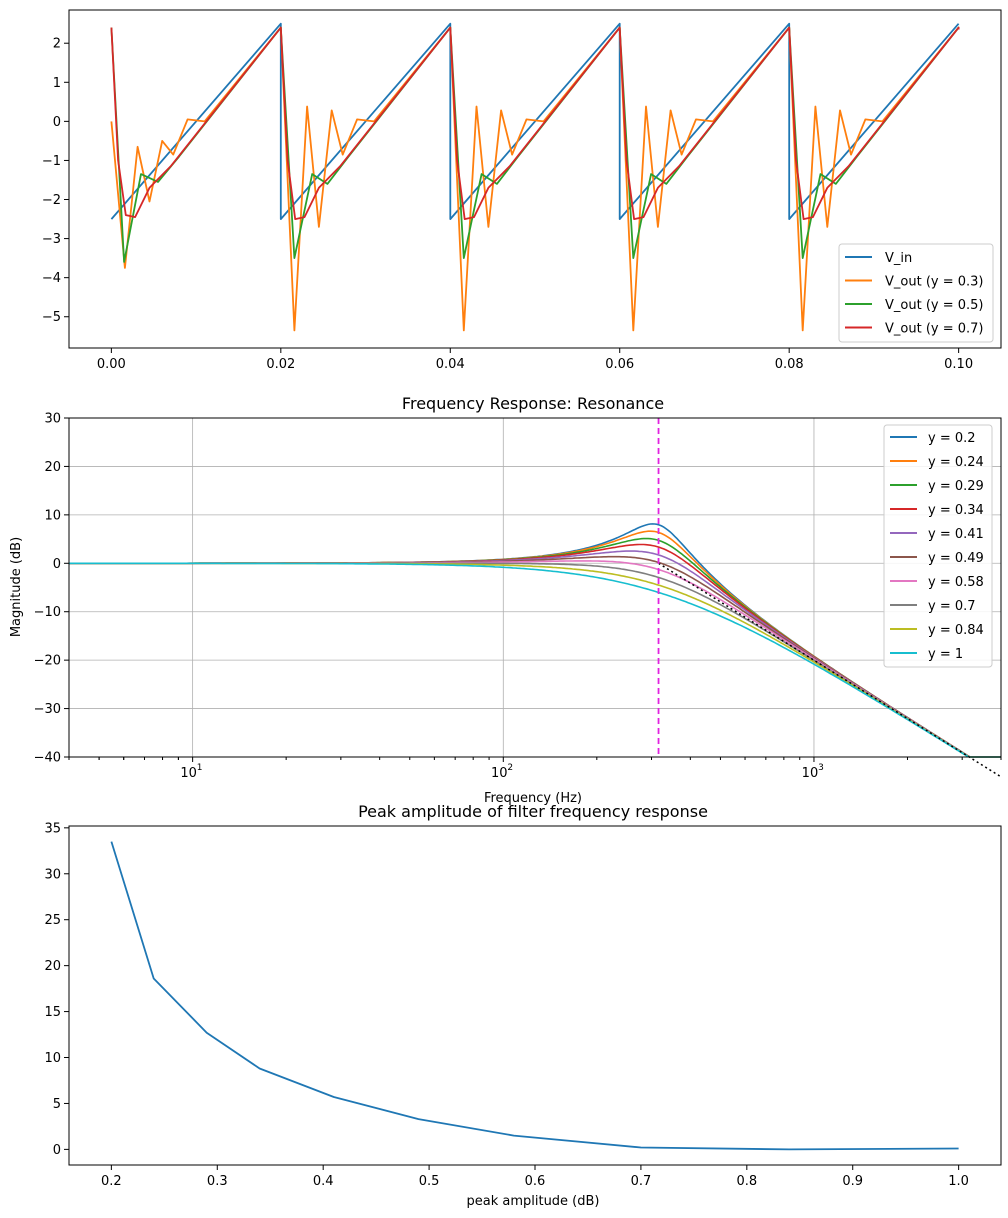 Image resolution: width=1008 pixels, height=1218 pixels. I want to click on legend-label: y = 0.2, so click(952, 438).